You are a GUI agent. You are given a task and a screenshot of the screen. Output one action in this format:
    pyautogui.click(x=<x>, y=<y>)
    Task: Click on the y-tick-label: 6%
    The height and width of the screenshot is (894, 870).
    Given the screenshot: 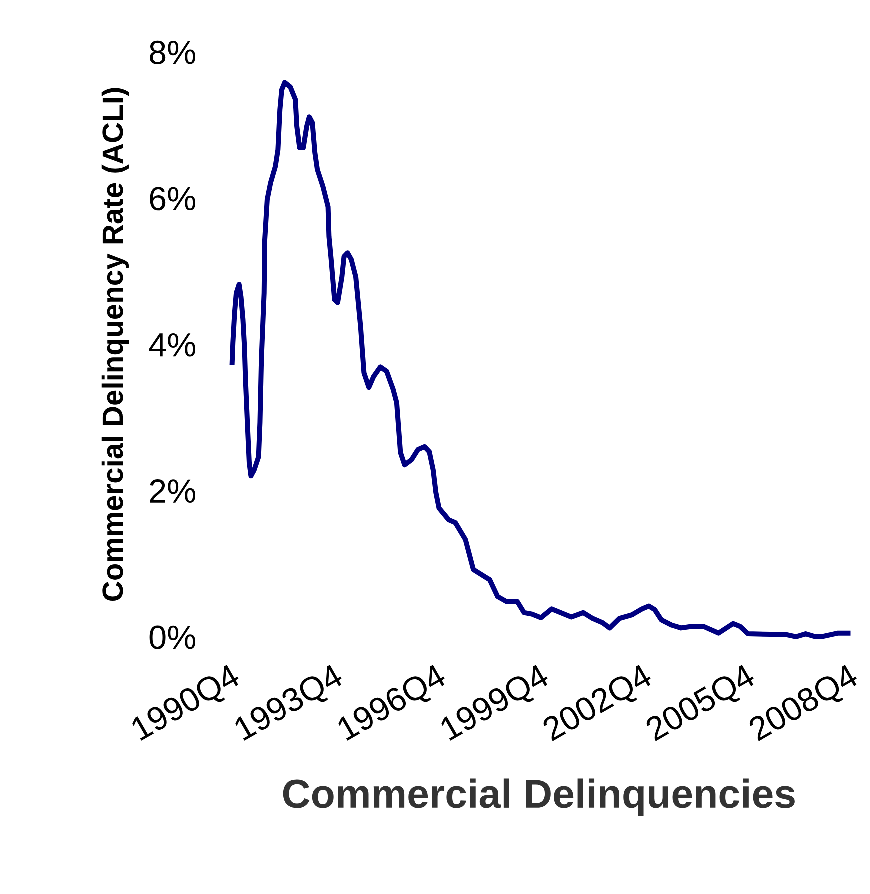 What is the action you would take?
    pyautogui.click(x=173, y=199)
    